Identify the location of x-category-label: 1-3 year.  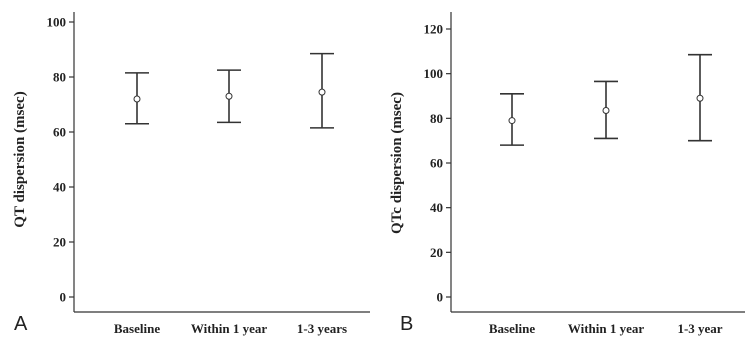
(699, 328).